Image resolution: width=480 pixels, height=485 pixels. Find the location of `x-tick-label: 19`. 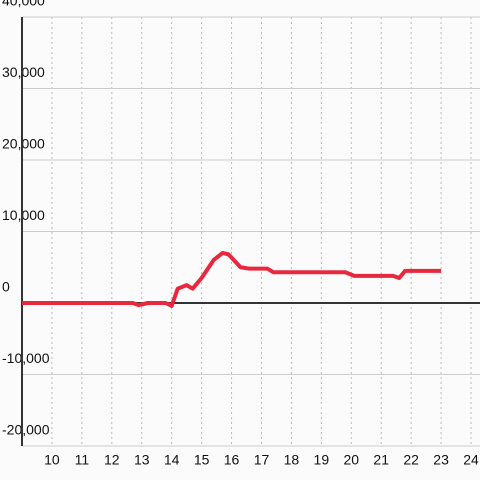

x-tick-label: 19 is located at coordinates (322, 460).